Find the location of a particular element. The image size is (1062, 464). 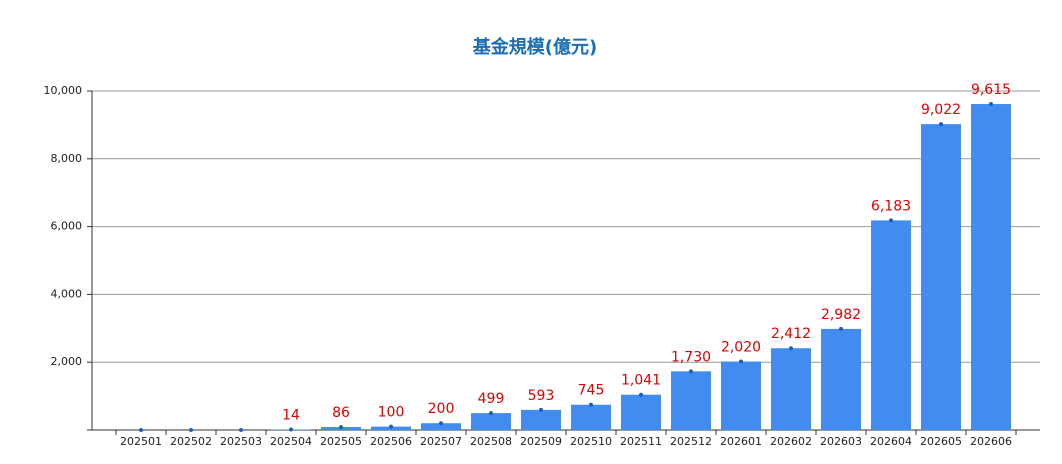

x-tick-label: 202605 is located at coordinates (941, 441).